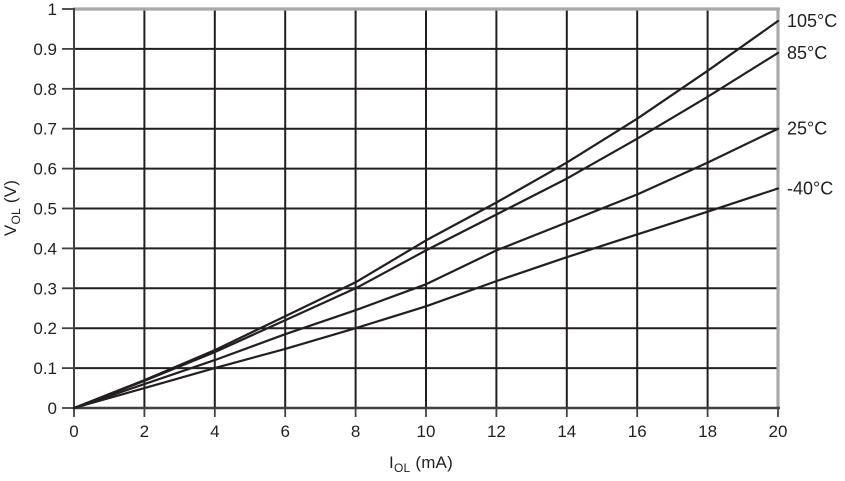 The width and height of the screenshot is (845, 481). I want to click on x-tick-label-18: 18, so click(707, 431).